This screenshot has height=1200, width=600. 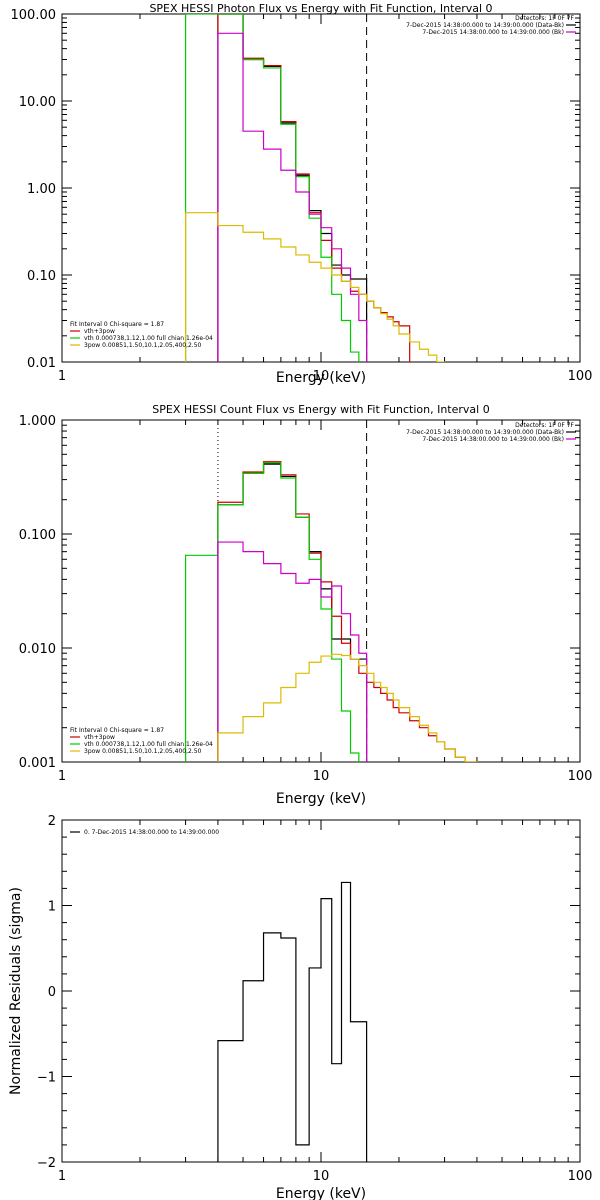 What do you see at coordinates (37, 649) in the screenshot?
I see `y-tick-label: 0.010` at bounding box center [37, 649].